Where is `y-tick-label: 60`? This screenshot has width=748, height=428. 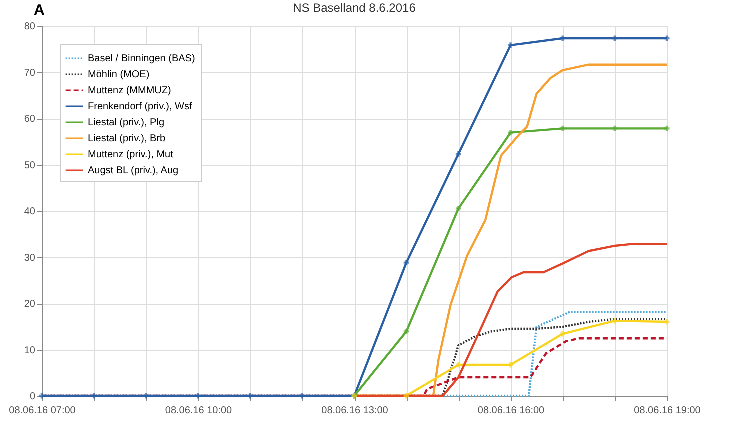
y-tick-label: 60 is located at coordinates (30, 119).